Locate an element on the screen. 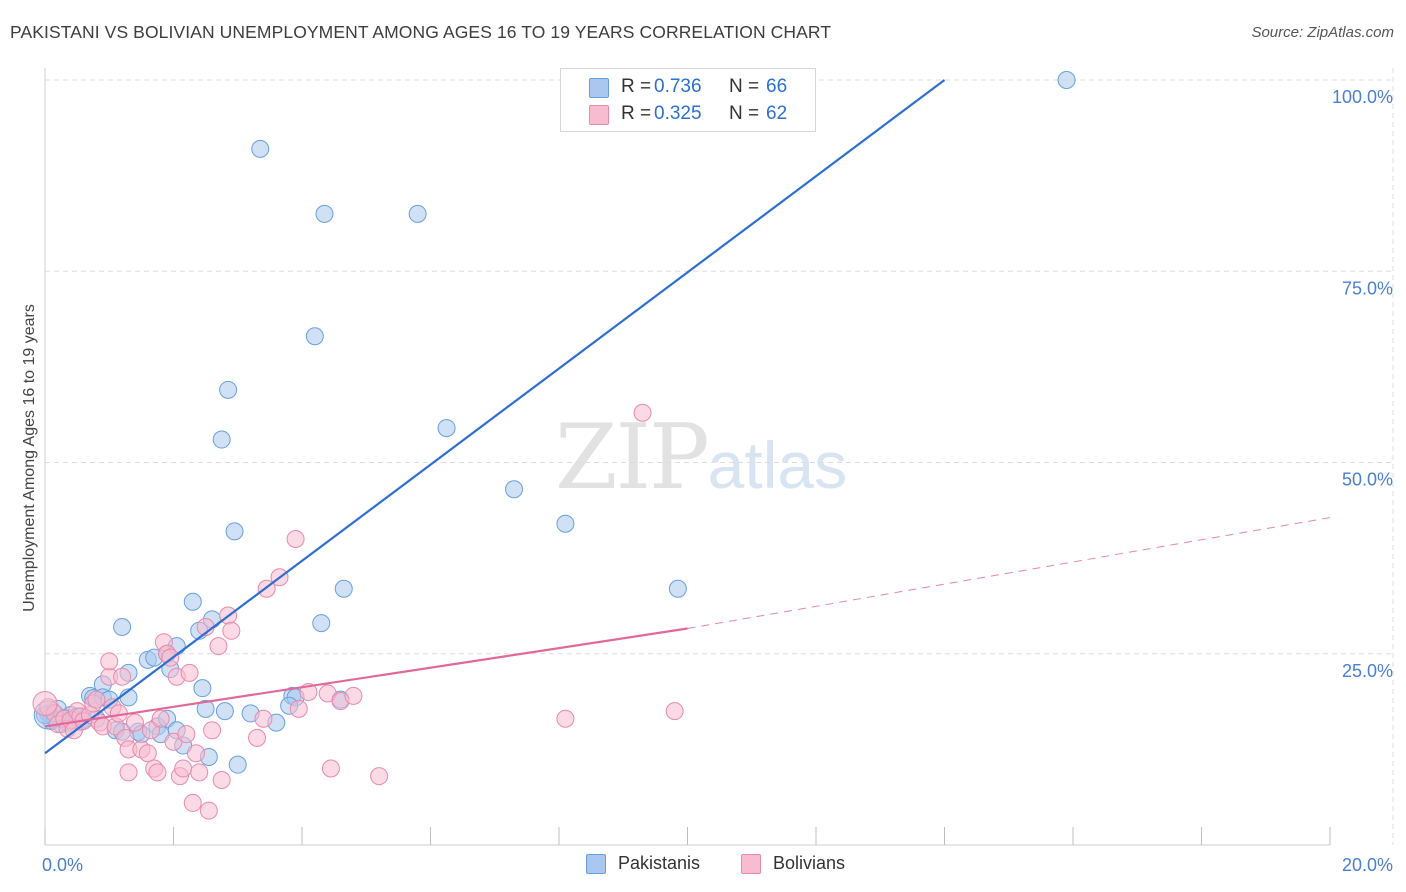 The width and height of the screenshot is (1406, 892). r-value: 0.736 is located at coordinates (678, 86).